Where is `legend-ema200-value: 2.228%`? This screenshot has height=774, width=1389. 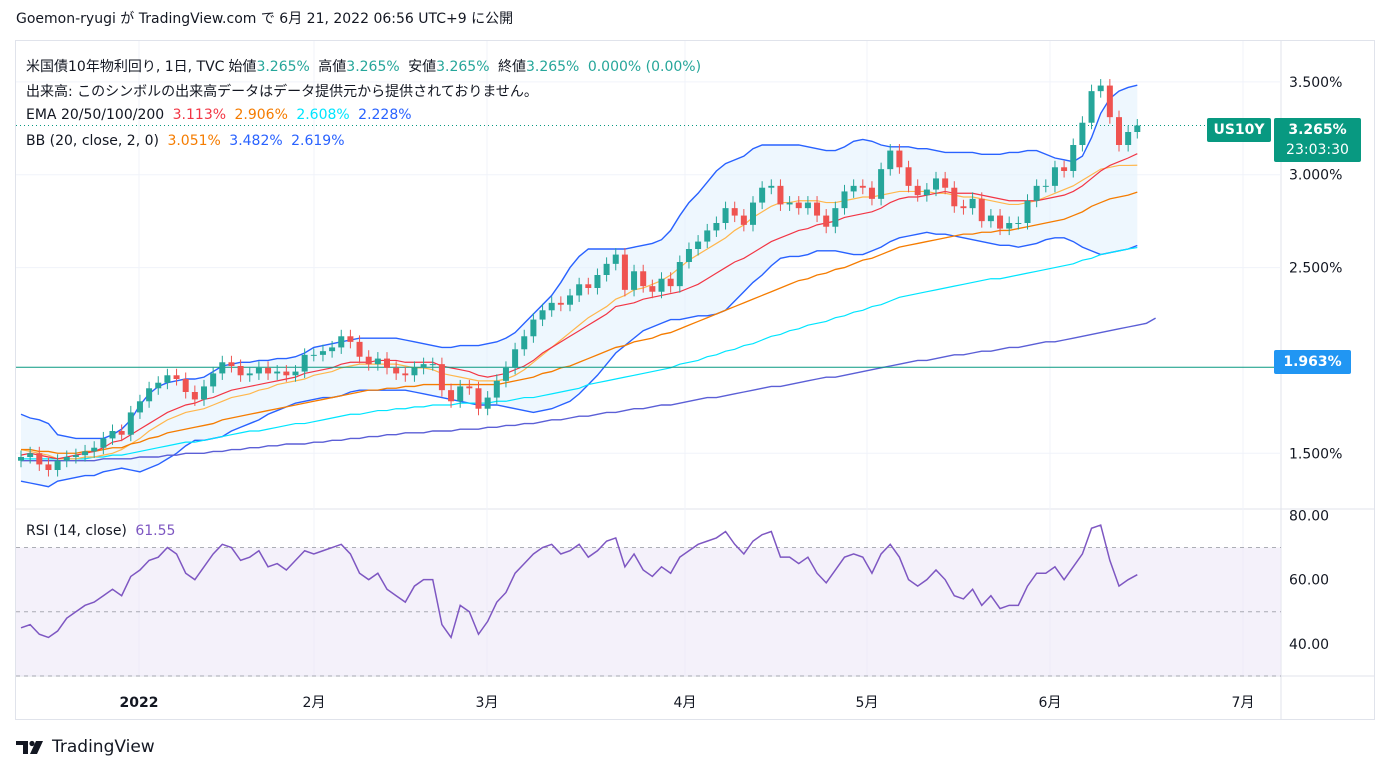
legend-ema200-value: 2.228% is located at coordinates (385, 115).